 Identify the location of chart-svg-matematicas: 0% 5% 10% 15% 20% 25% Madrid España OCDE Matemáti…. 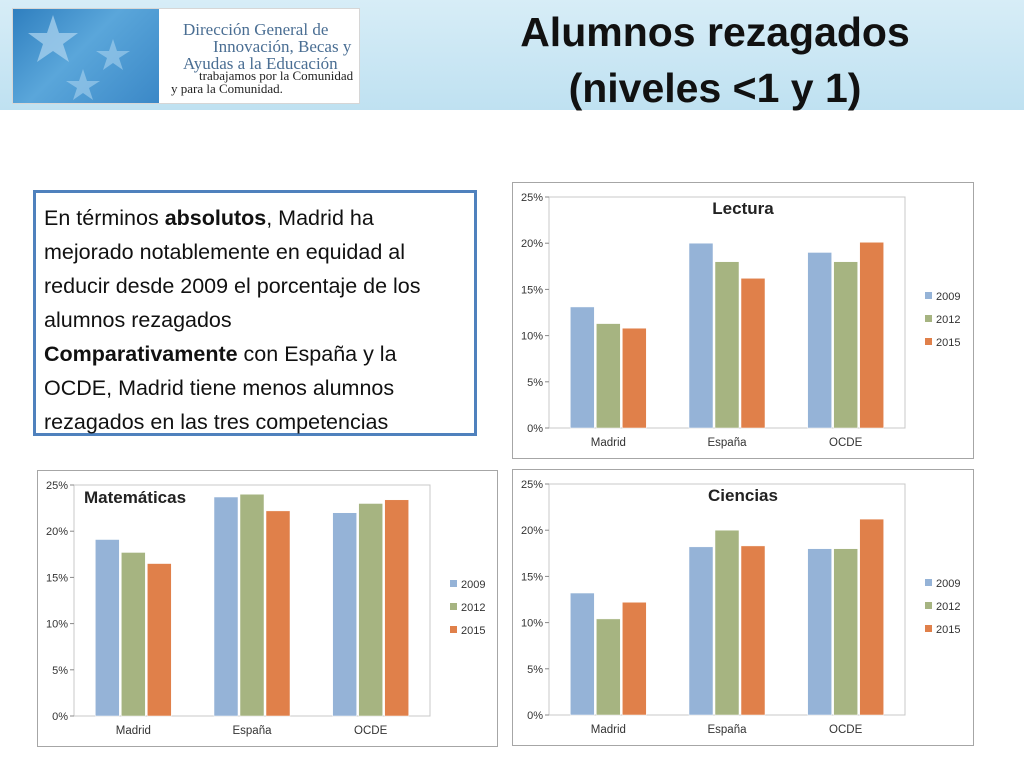
(266, 608).